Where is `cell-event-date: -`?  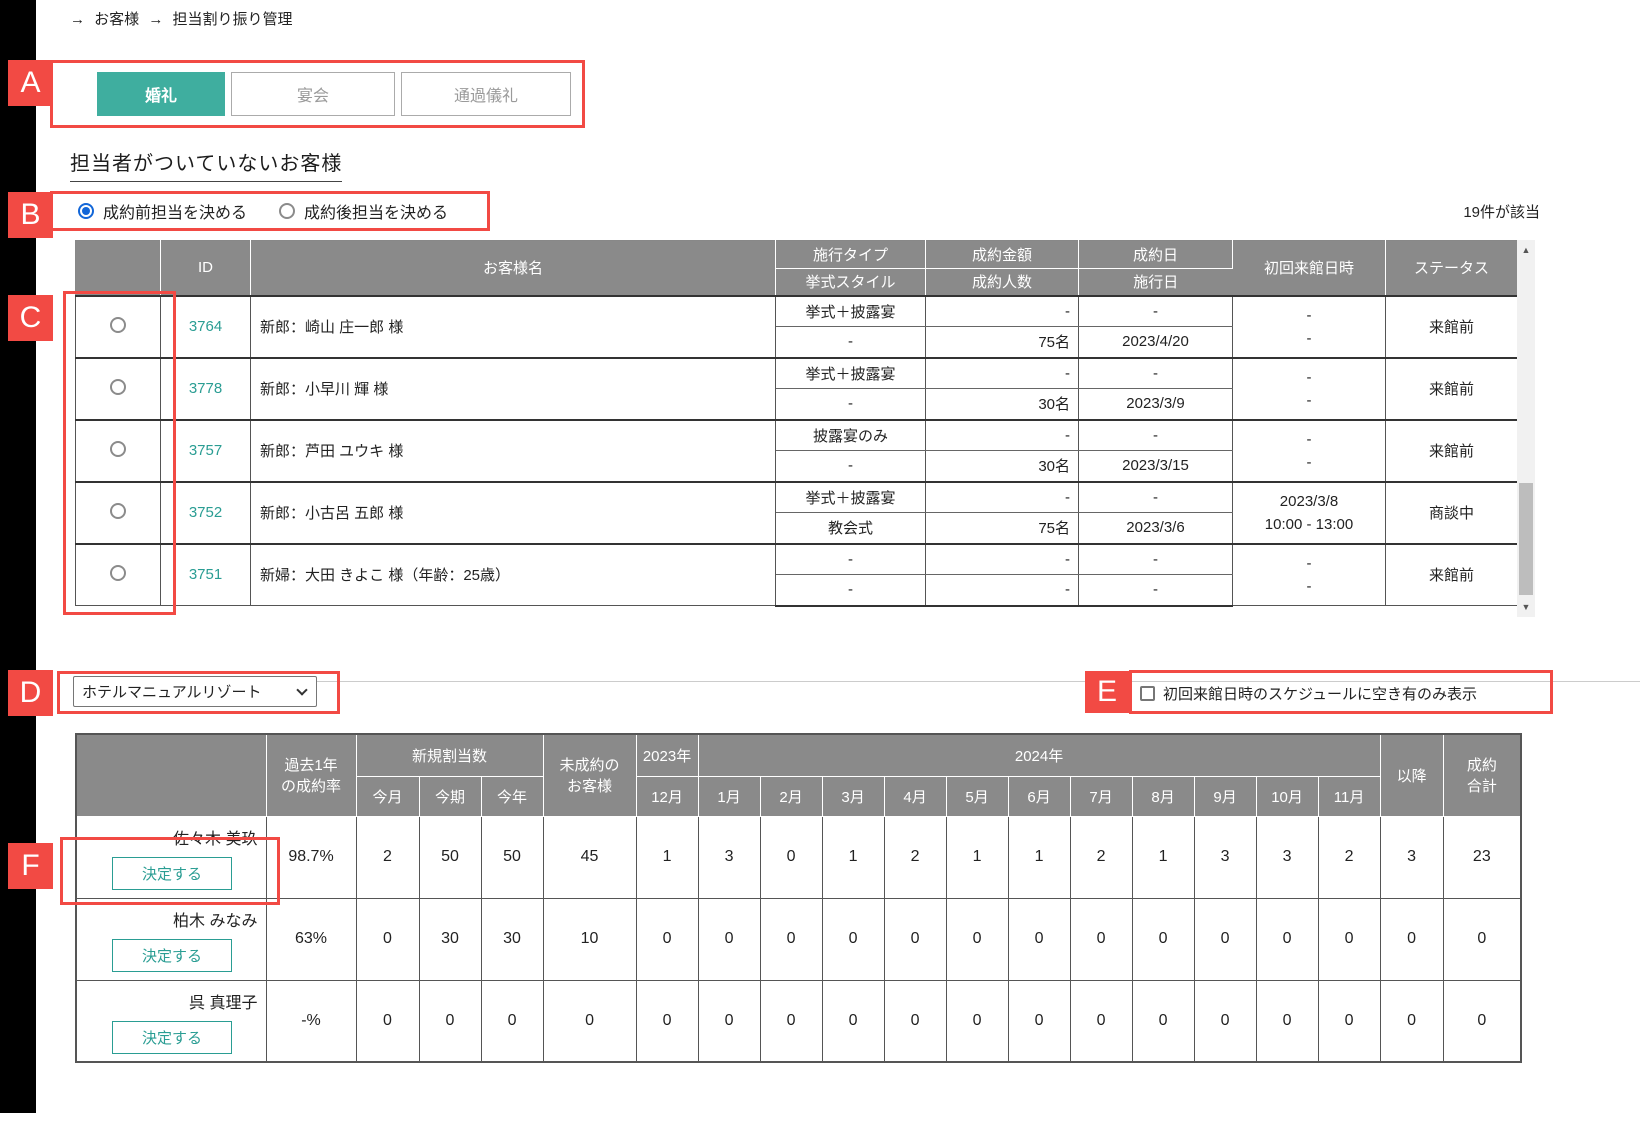
cell-event-date: - is located at coordinates (1155, 590).